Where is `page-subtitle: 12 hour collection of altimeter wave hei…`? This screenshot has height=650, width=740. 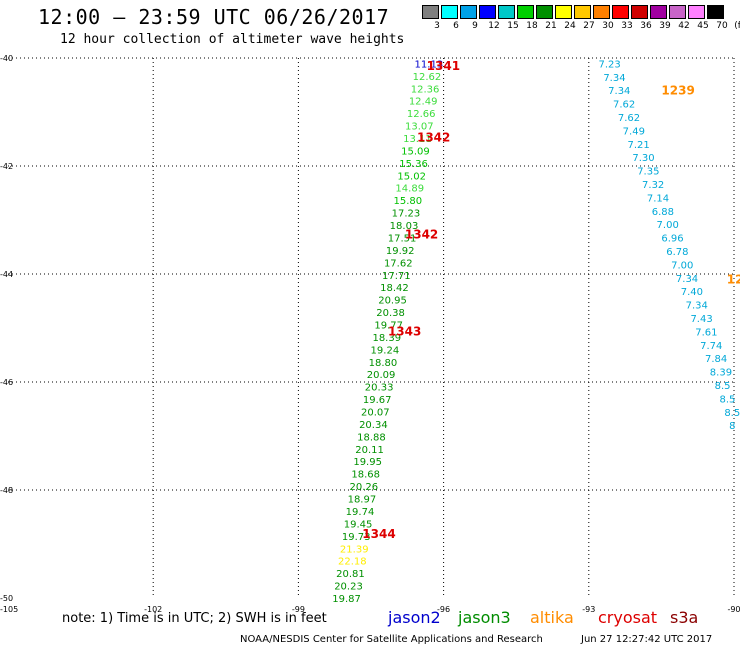
page-subtitle: 12 hour collection of altimeter wave hei… is located at coordinates (232, 39).